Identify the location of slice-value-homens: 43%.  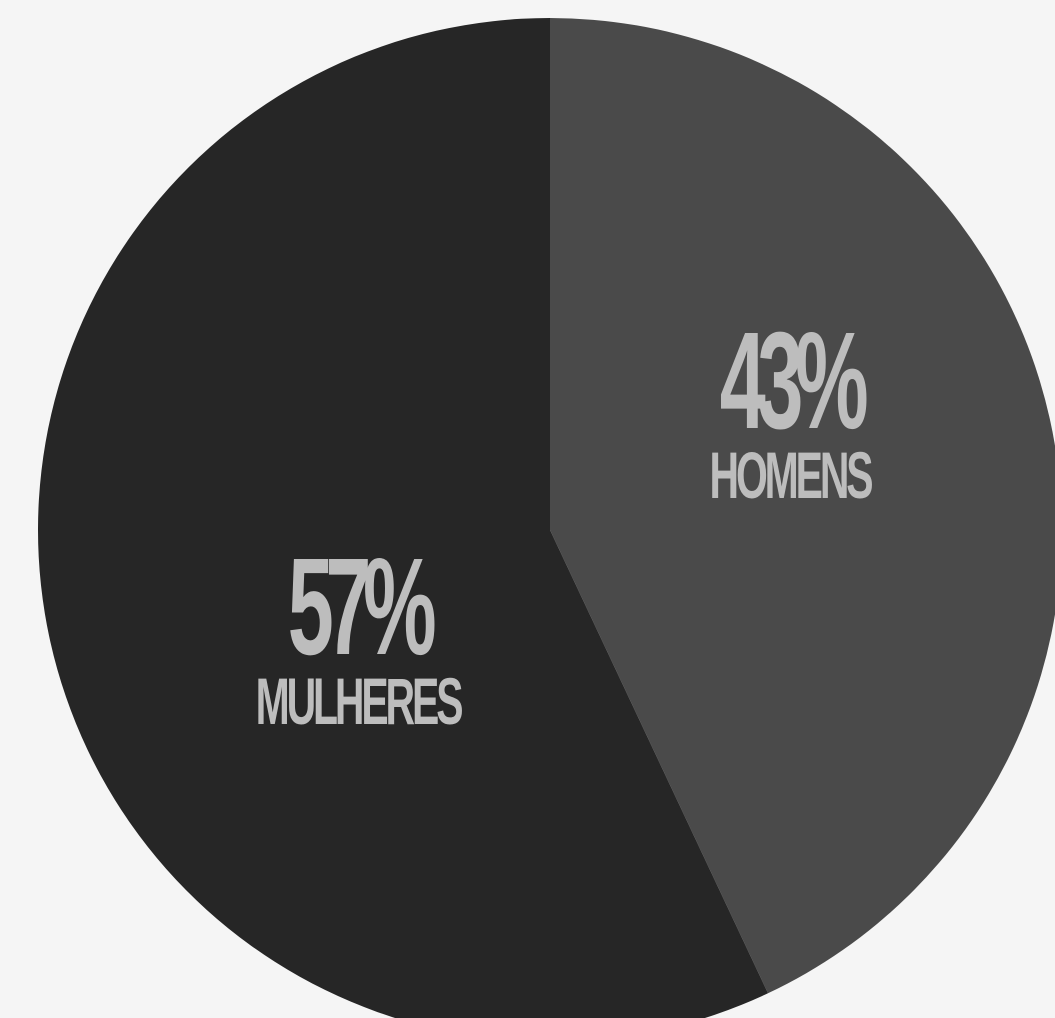
(794, 381).